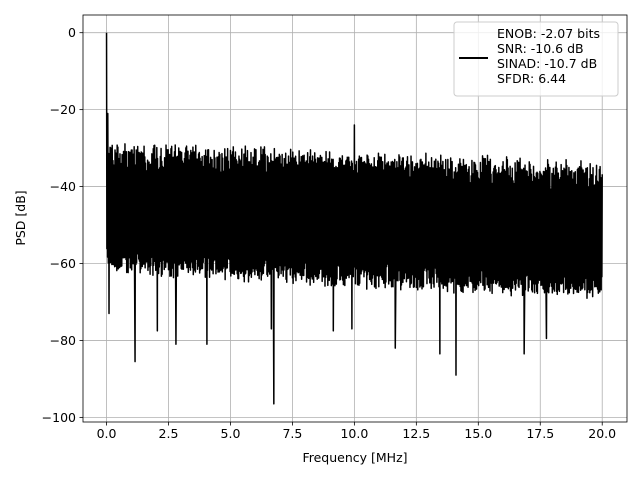 This screenshot has height=484, width=640. Describe the element at coordinates (416, 433) in the screenshot. I see `x-tick-label: 12.5` at that location.